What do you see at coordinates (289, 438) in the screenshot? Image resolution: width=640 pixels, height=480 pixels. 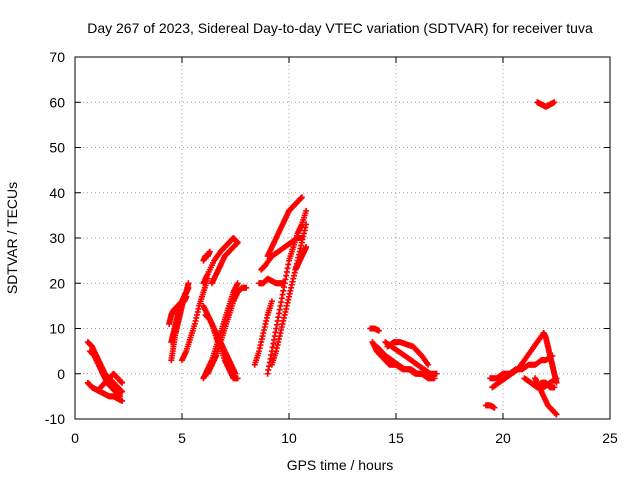 I see `x-tick-label: 10` at bounding box center [289, 438].